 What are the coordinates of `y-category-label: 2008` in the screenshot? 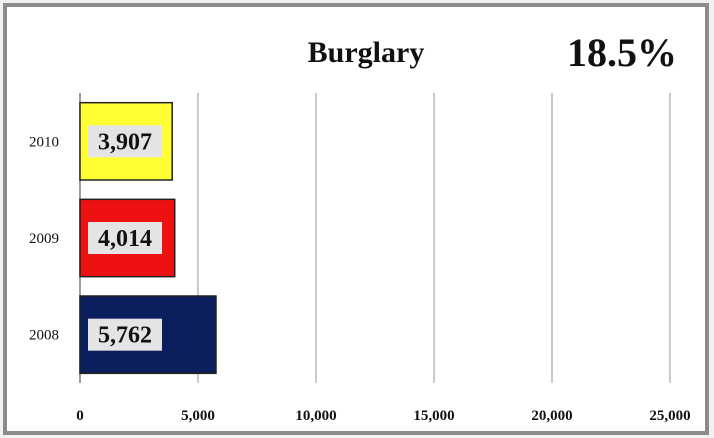 It's located at (44, 336).